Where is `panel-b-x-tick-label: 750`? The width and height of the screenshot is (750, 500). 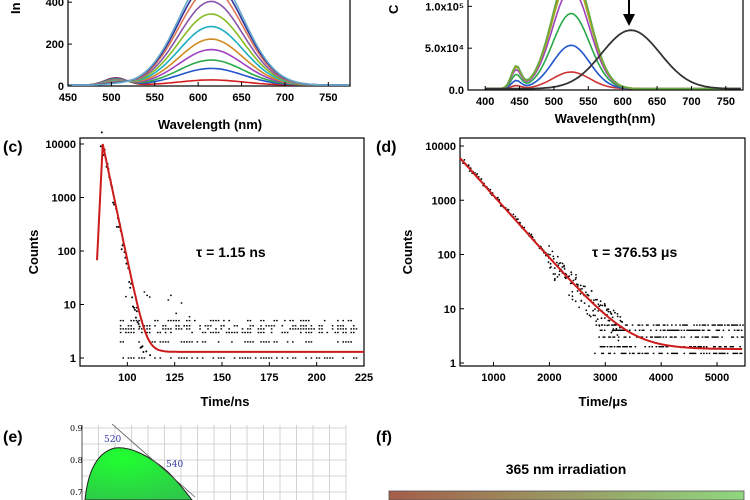
panel-b-x-tick-label: 750 is located at coordinates (726, 102).